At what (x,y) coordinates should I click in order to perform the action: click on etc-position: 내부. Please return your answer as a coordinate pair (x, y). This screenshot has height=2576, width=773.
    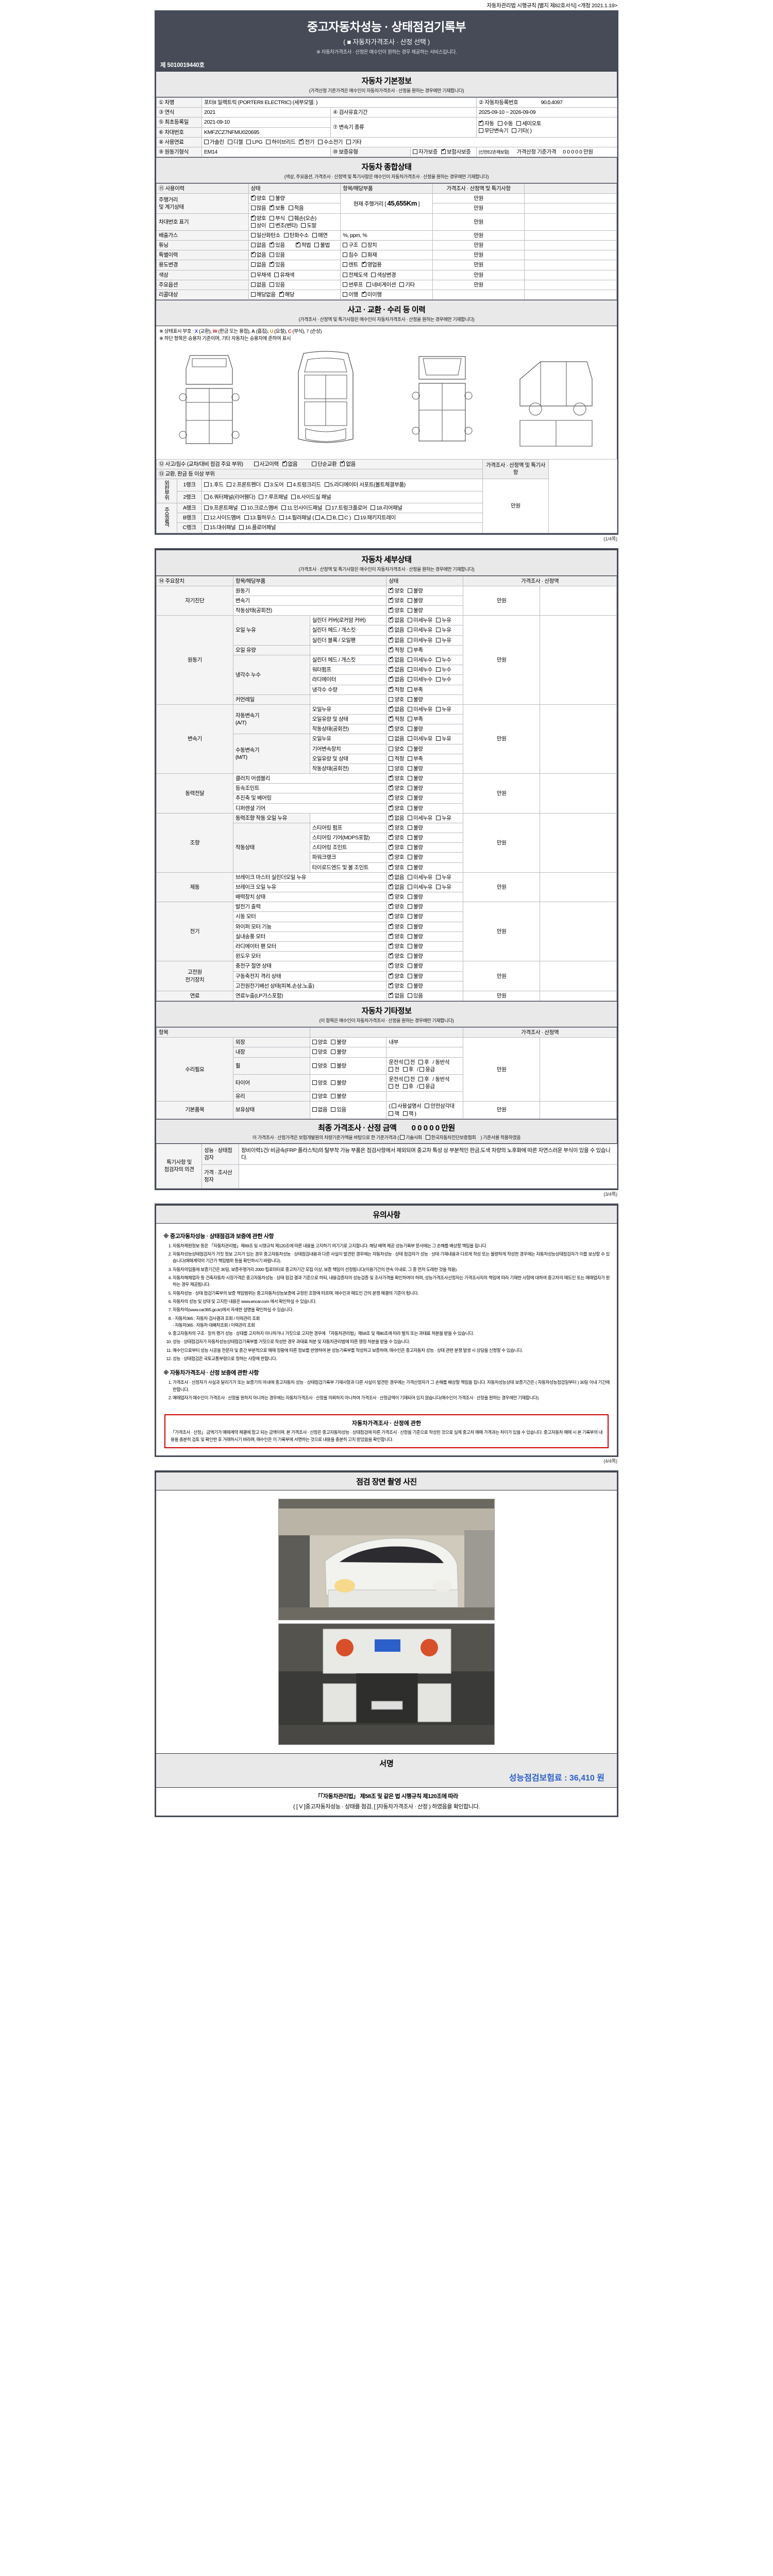
    Looking at the image, I should click on (425, 1042).